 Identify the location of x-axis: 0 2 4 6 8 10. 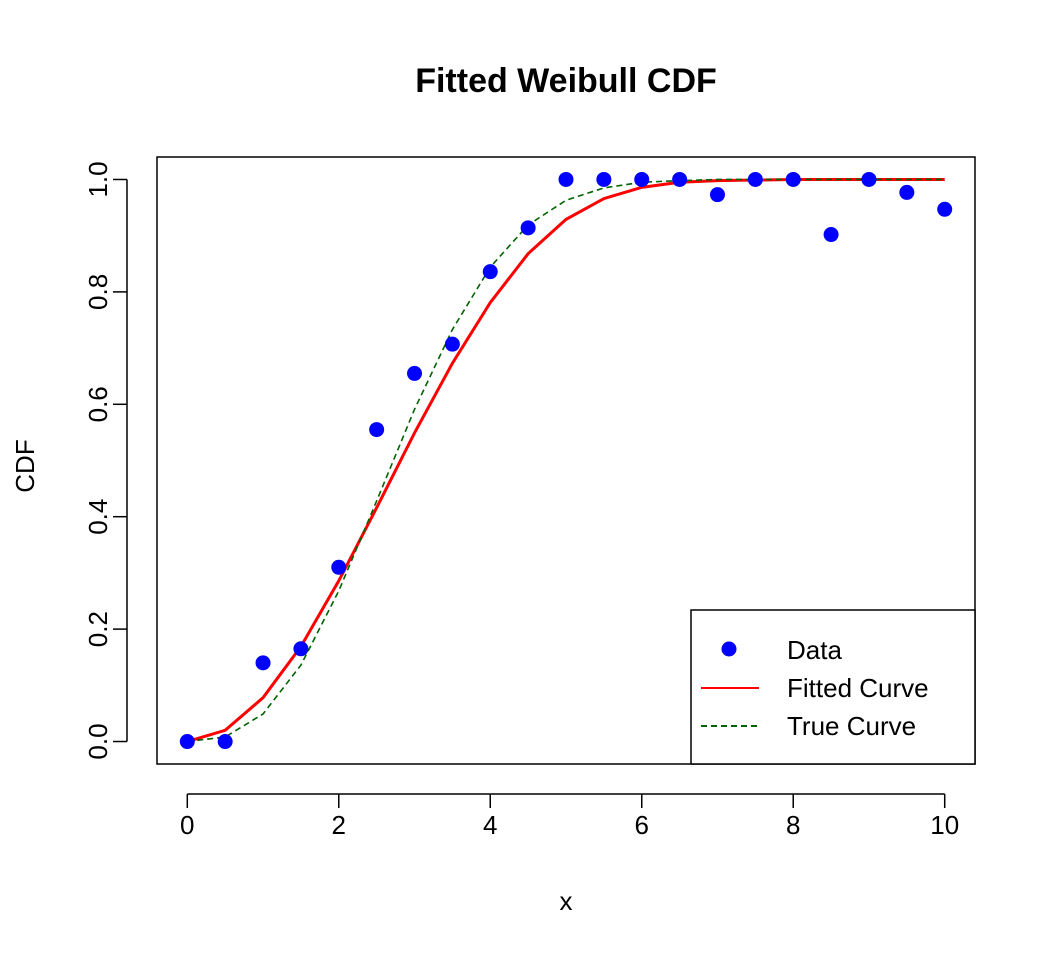
(569, 816).